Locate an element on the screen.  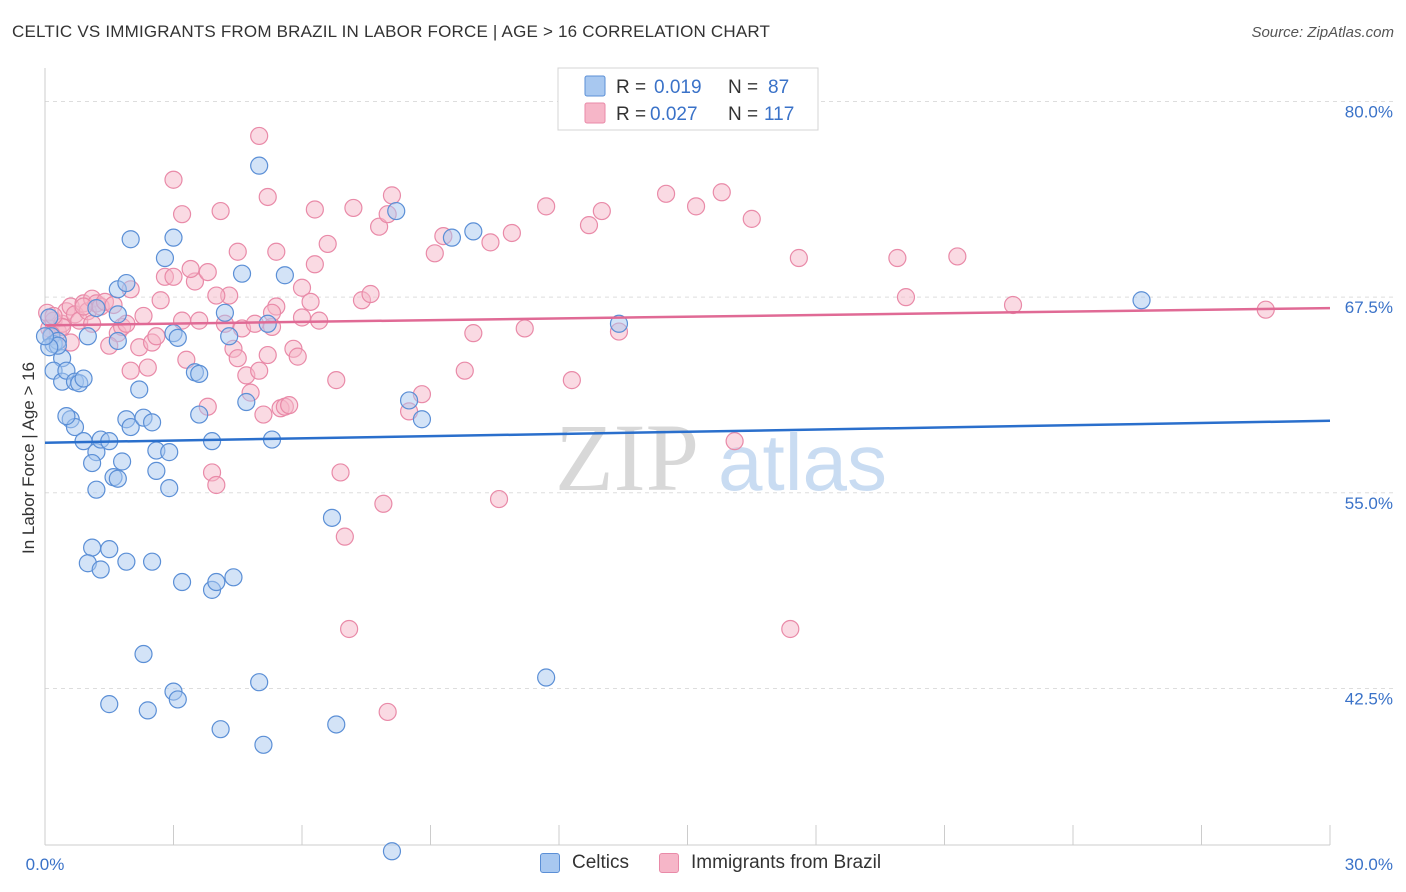
legend-box: R = 0.019 N = 87 R = 0.027 N = 117 is located at coordinates (688, 99).